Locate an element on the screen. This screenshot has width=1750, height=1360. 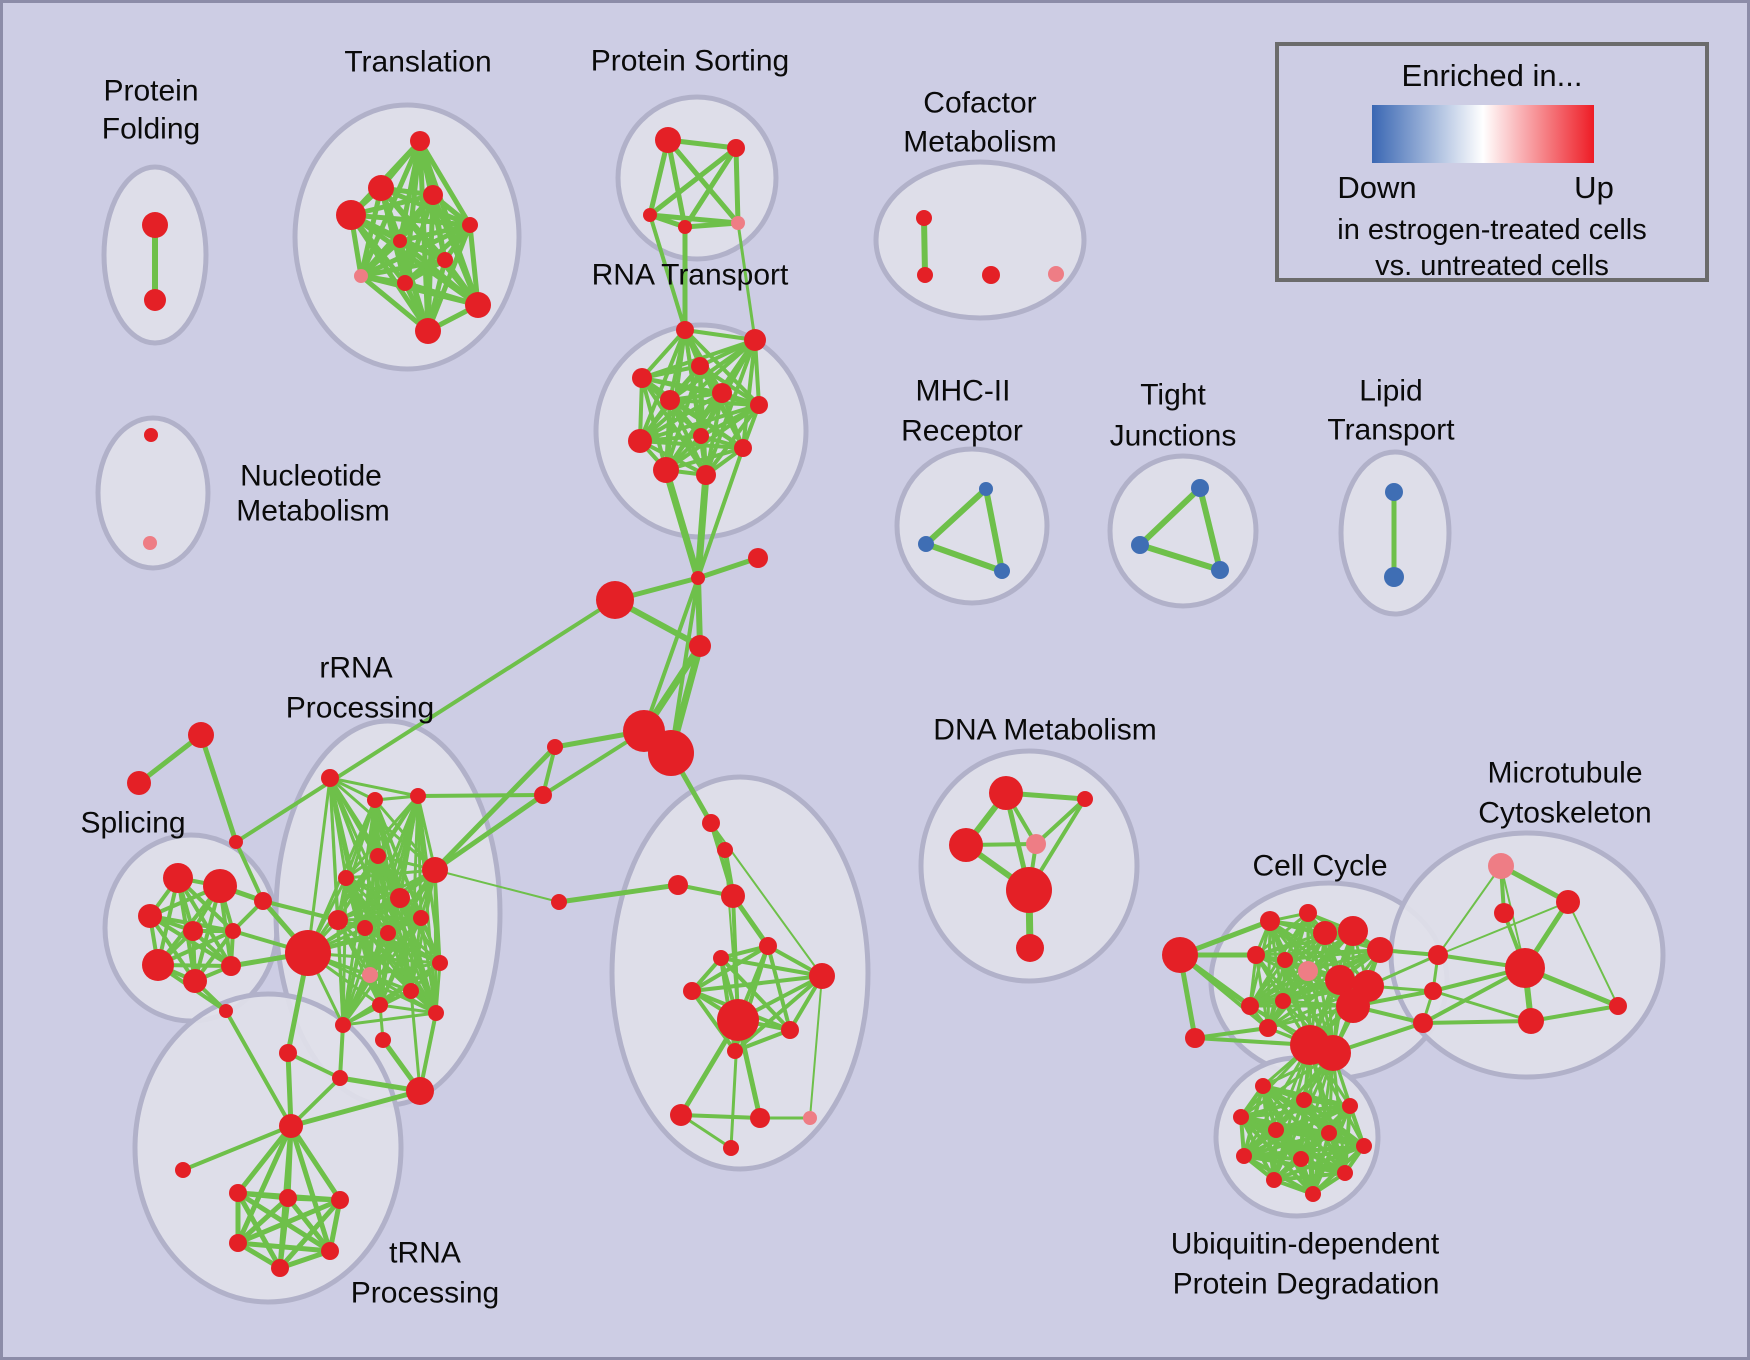
dna_metabolism-ellipse is located at coordinates (1029, 866).